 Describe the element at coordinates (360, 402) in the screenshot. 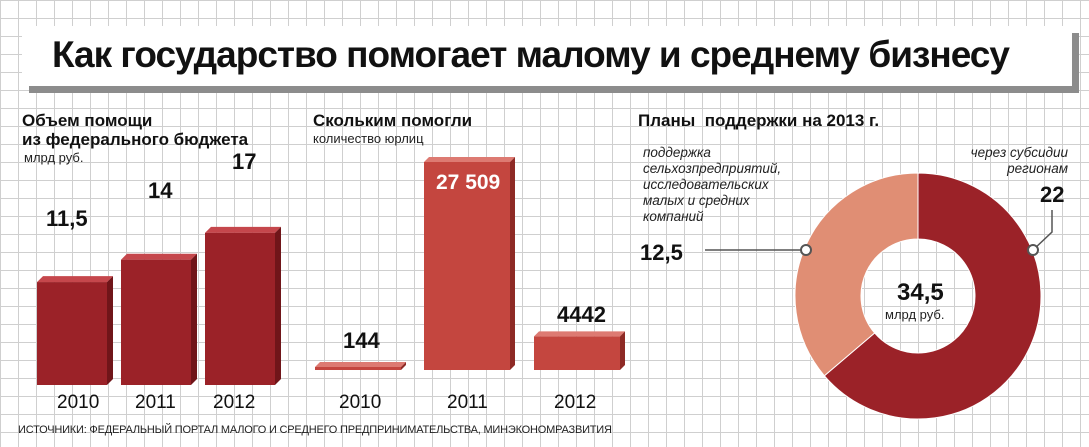

I see `chart2-year-label: 2010` at that location.